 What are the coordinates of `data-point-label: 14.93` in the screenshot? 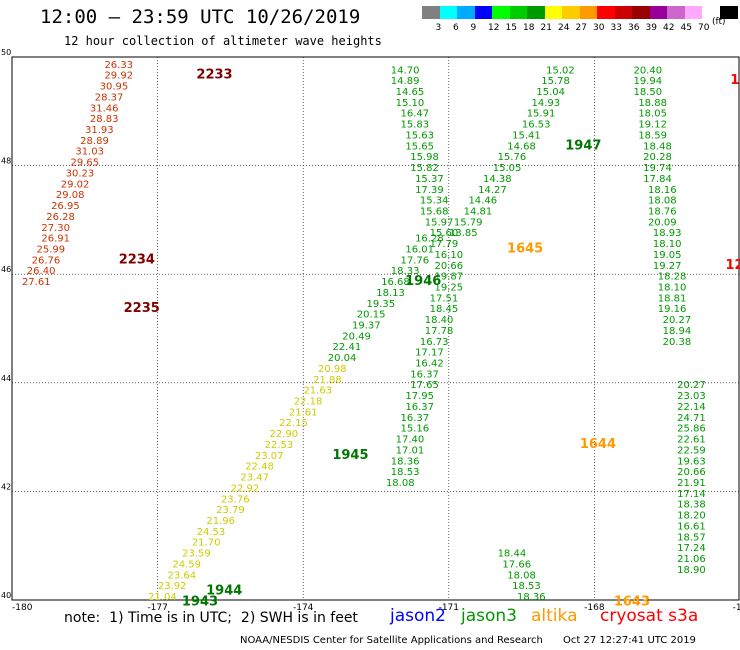 It's located at (546, 103).